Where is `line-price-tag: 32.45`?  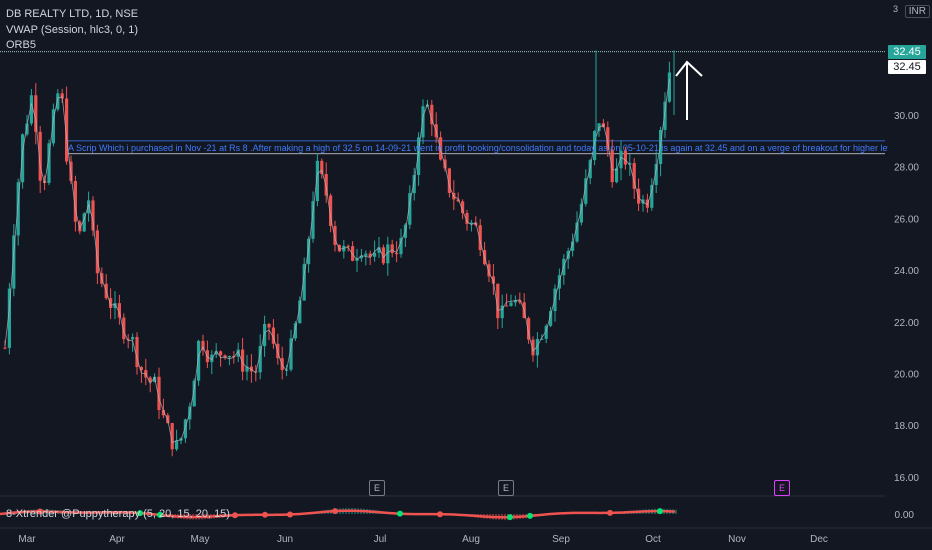
line-price-tag: 32.45 is located at coordinates (907, 67).